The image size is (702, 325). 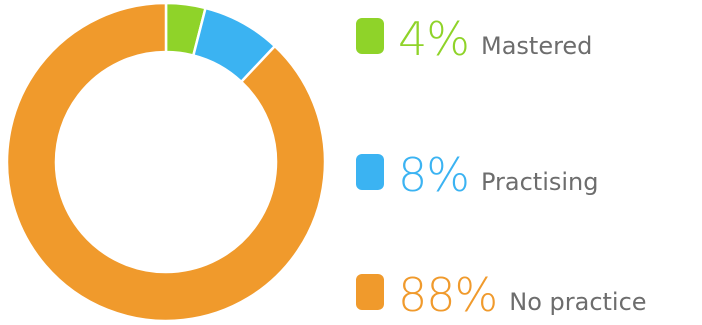 What do you see at coordinates (539, 182) in the screenshot?
I see `legend-label-practising: Practising` at bounding box center [539, 182].